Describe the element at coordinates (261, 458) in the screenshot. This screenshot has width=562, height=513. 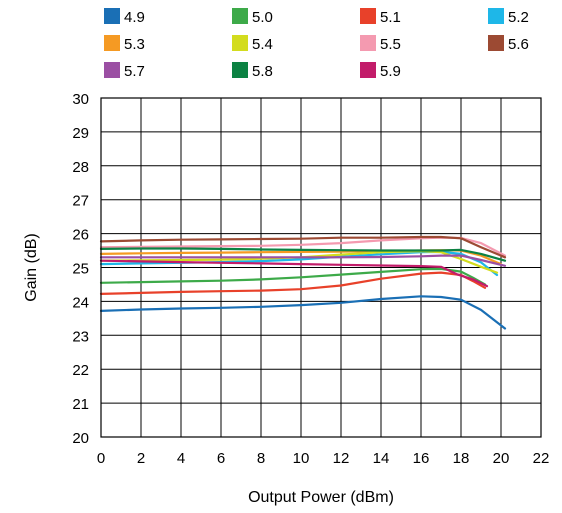
I see `x-tick-label: 8` at that location.